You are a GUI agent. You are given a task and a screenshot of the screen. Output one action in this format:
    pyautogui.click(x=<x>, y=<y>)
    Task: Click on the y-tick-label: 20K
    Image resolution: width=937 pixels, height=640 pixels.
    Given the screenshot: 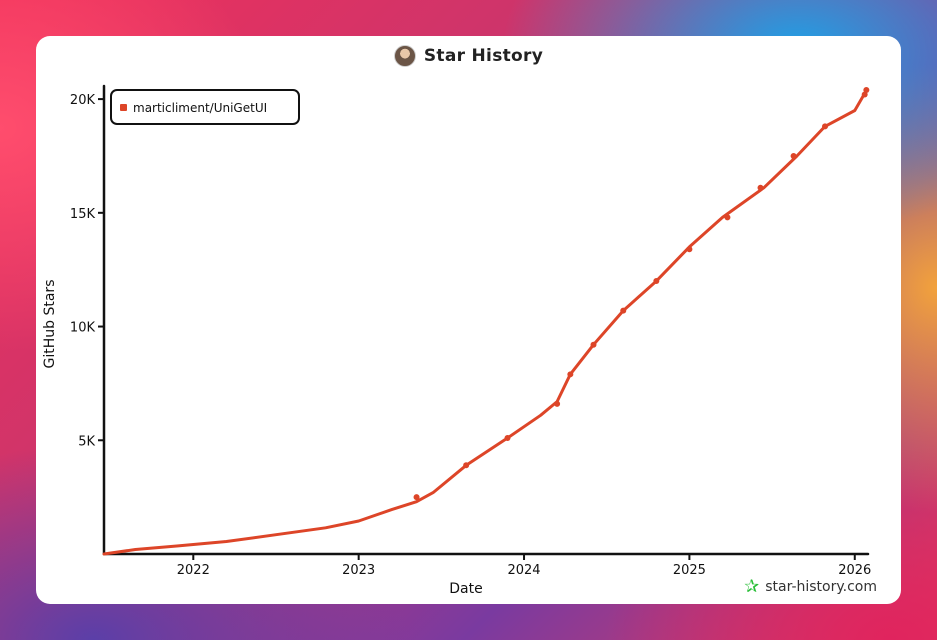 What is the action you would take?
    pyautogui.click(x=83, y=100)
    